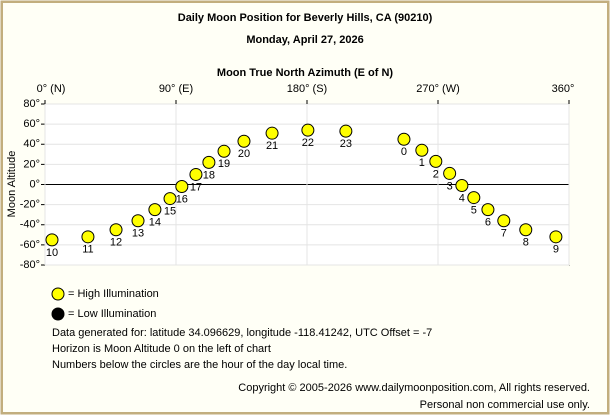 The image size is (610, 420). What do you see at coordinates (438, 89) in the screenshot?
I see `x-tick-label: 270° (W)` at bounding box center [438, 89].